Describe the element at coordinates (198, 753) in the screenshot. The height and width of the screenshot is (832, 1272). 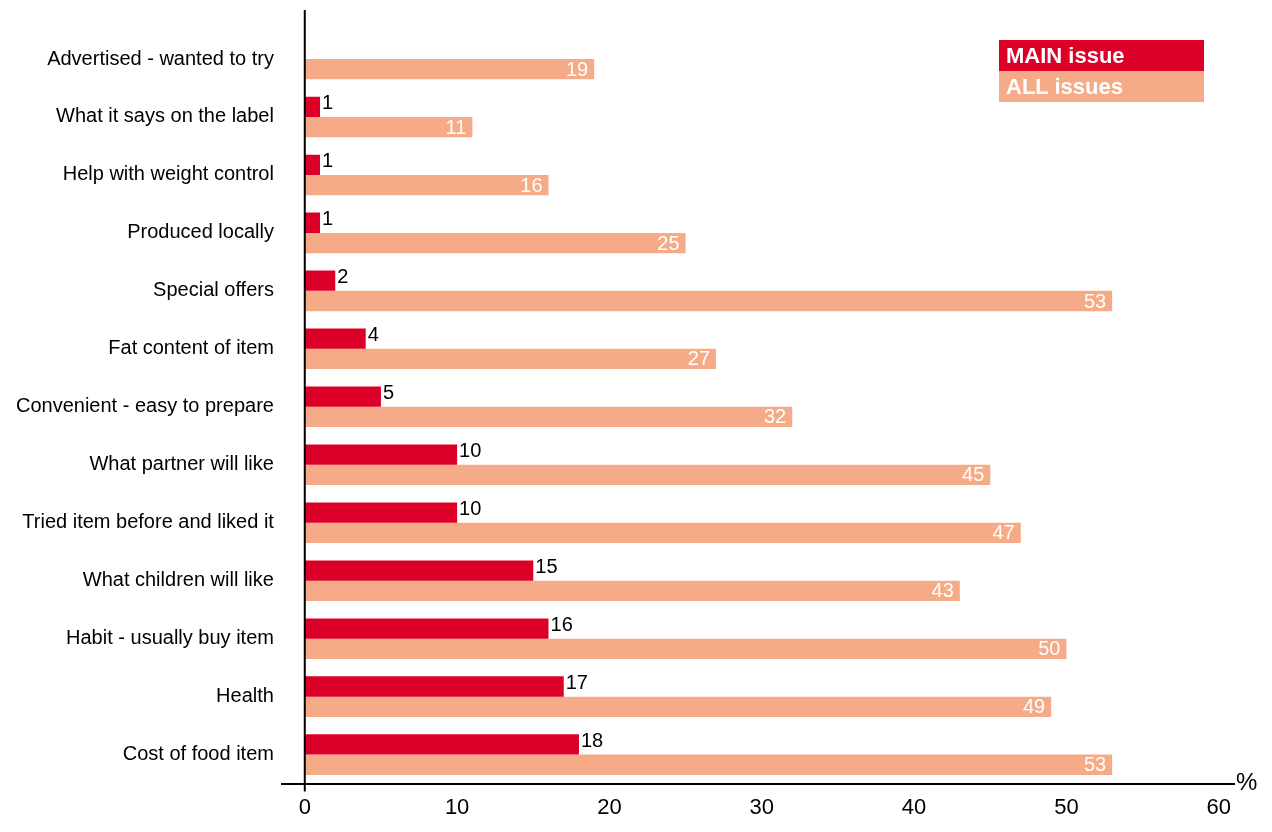
I see `y-tick-label: Cost of food item` at that location.